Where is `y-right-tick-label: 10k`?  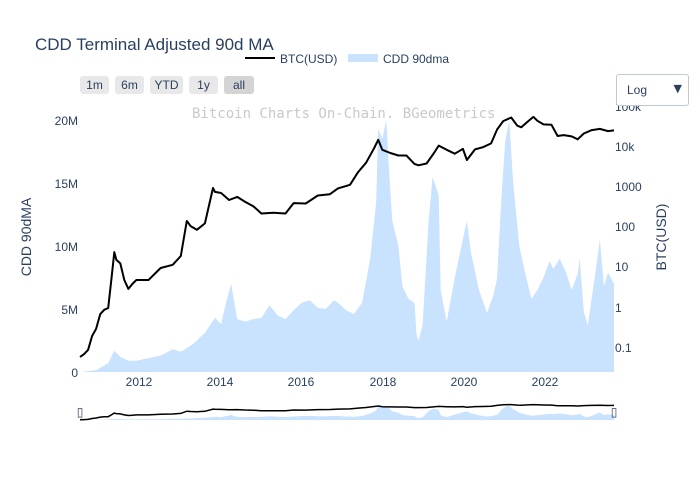 y-right-tick-label: 10k is located at coordinates (625, 147).